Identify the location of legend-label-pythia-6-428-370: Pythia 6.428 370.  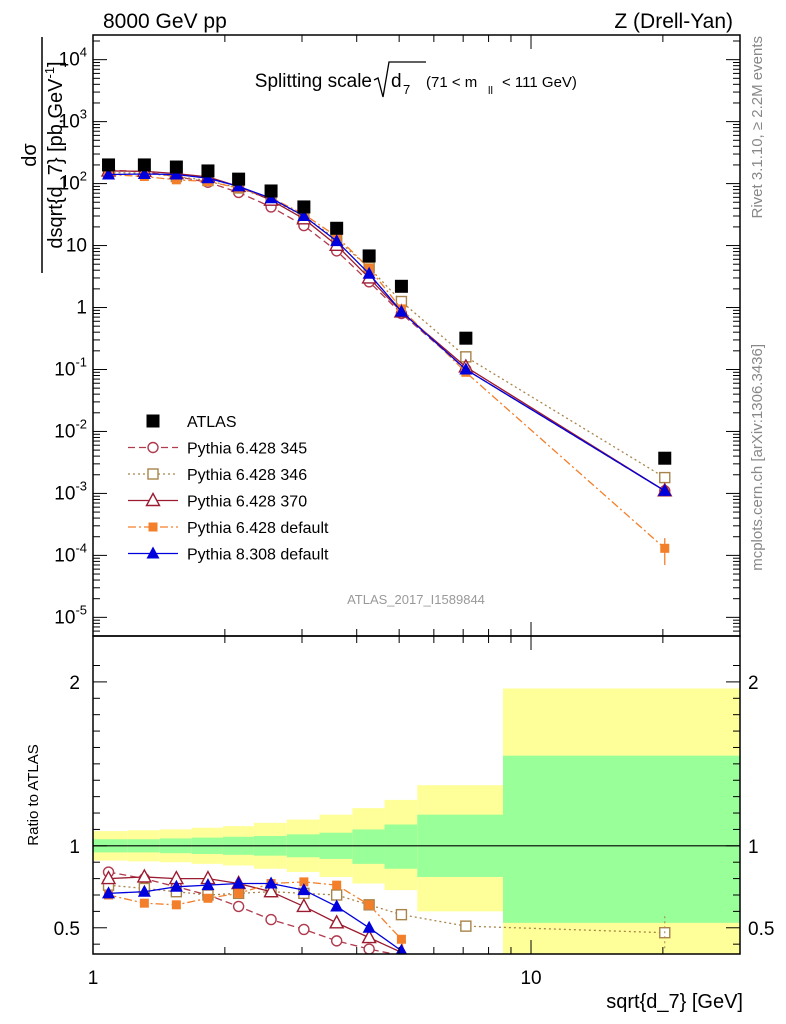
(247, 502).